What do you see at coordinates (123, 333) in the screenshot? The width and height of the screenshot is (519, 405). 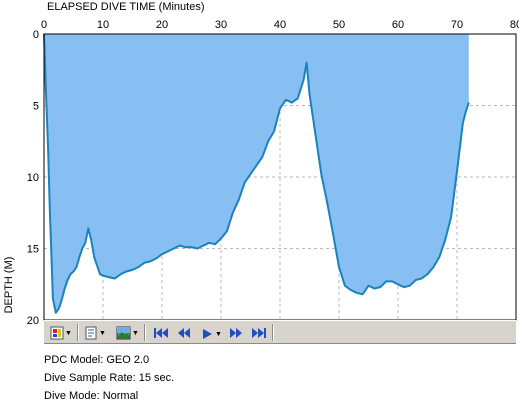 I see `export-image-icon` at bounding box center [123, 333].